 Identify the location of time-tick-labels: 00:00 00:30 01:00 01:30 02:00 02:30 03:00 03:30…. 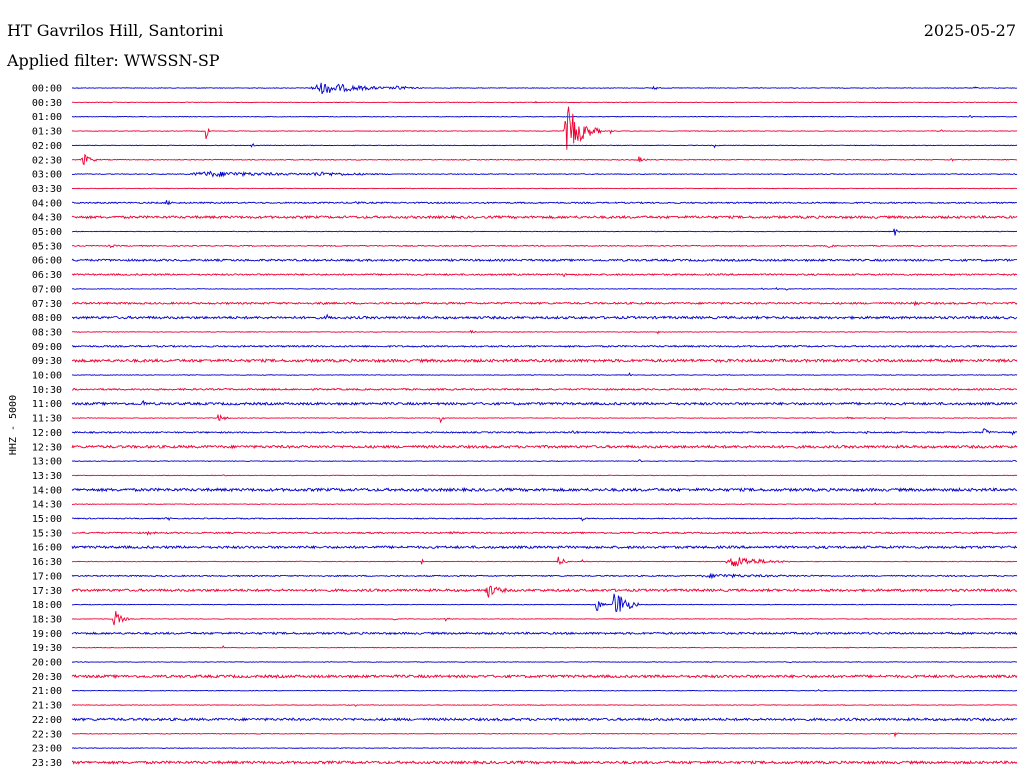
(47, 426).